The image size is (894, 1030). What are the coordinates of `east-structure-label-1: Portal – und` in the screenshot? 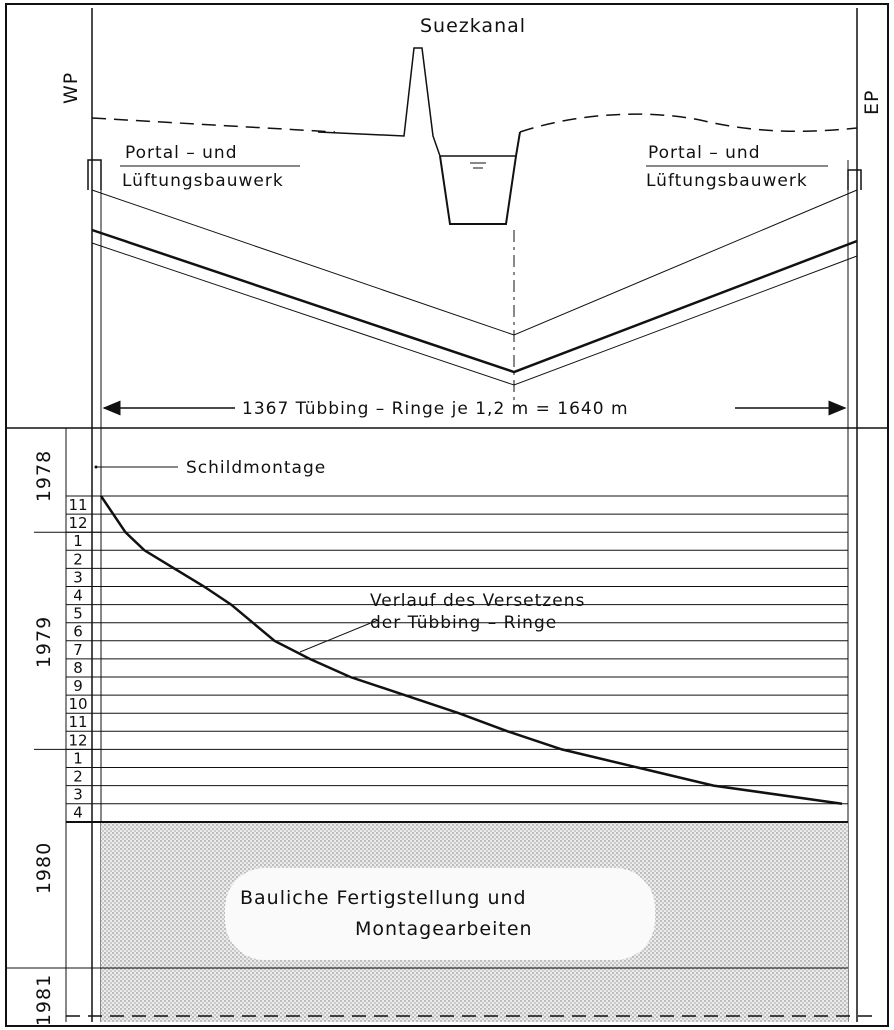 It's located at (704, 153).